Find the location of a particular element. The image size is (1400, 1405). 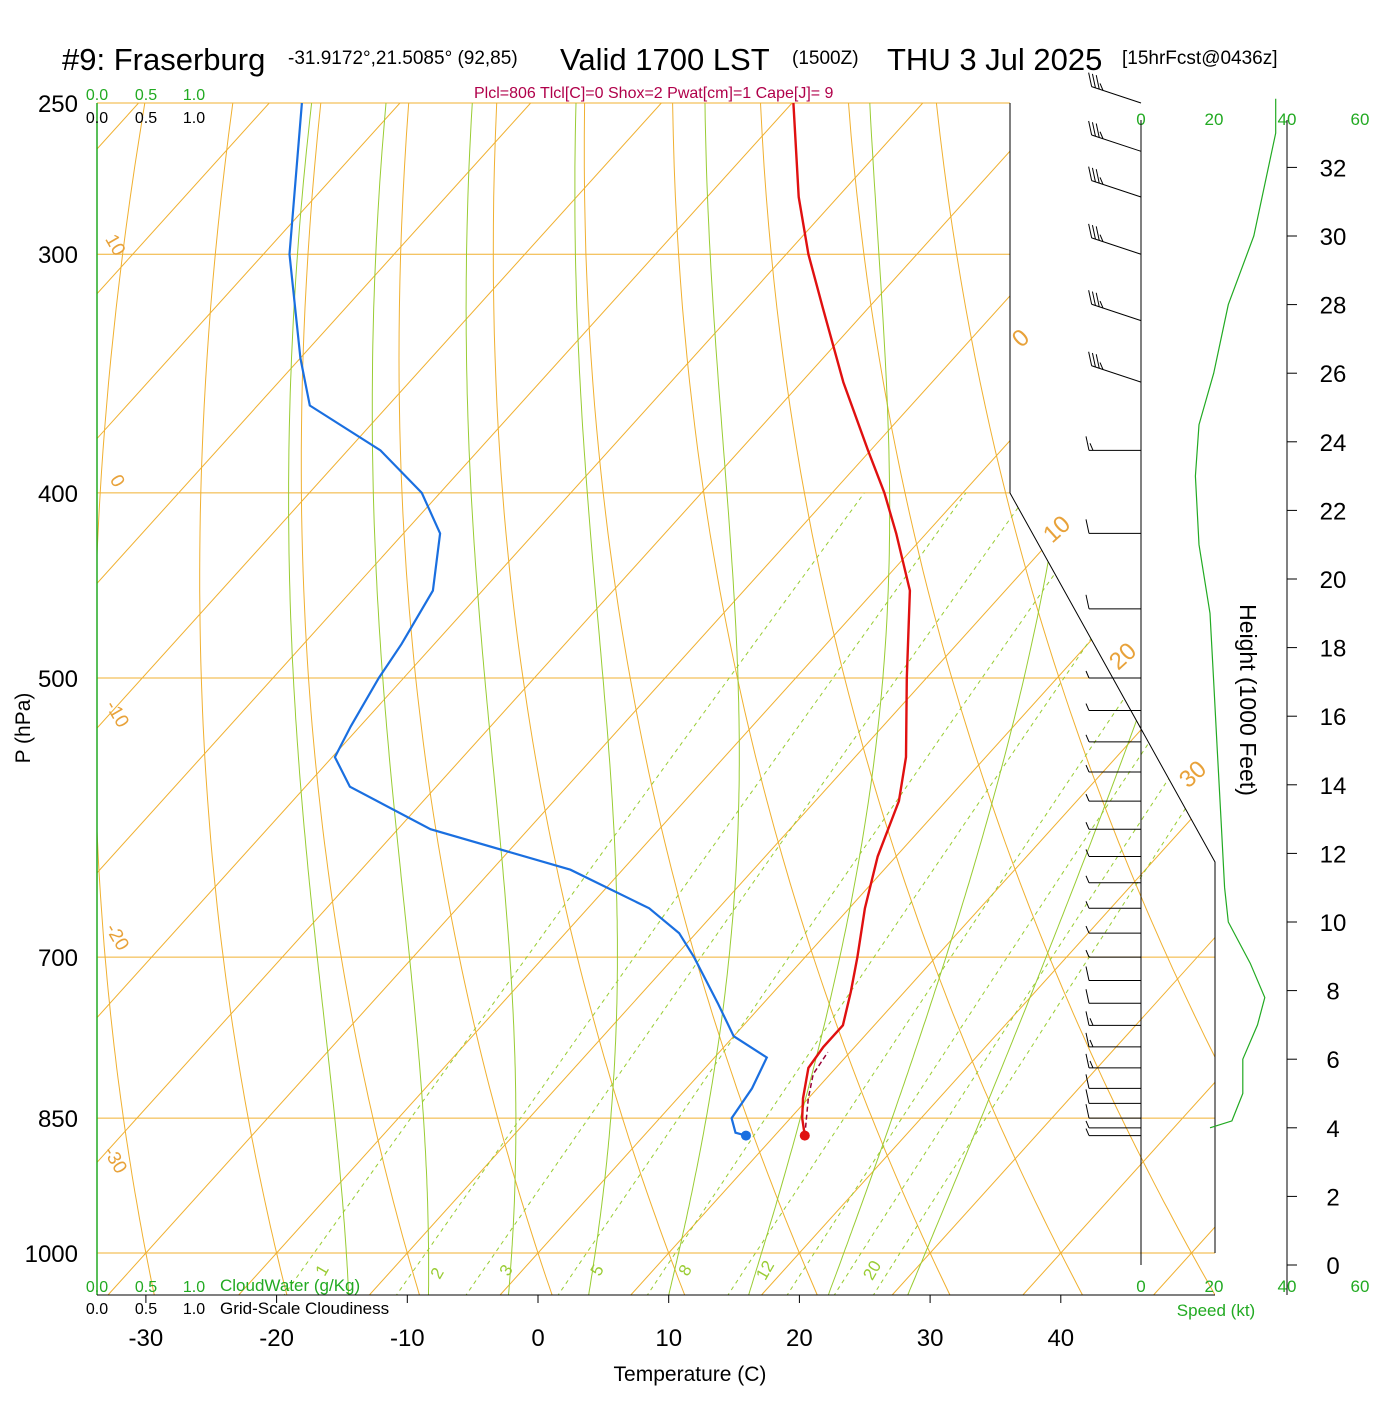

speed-tick-bottom: 20 is located at coordinates (1214, 1286).